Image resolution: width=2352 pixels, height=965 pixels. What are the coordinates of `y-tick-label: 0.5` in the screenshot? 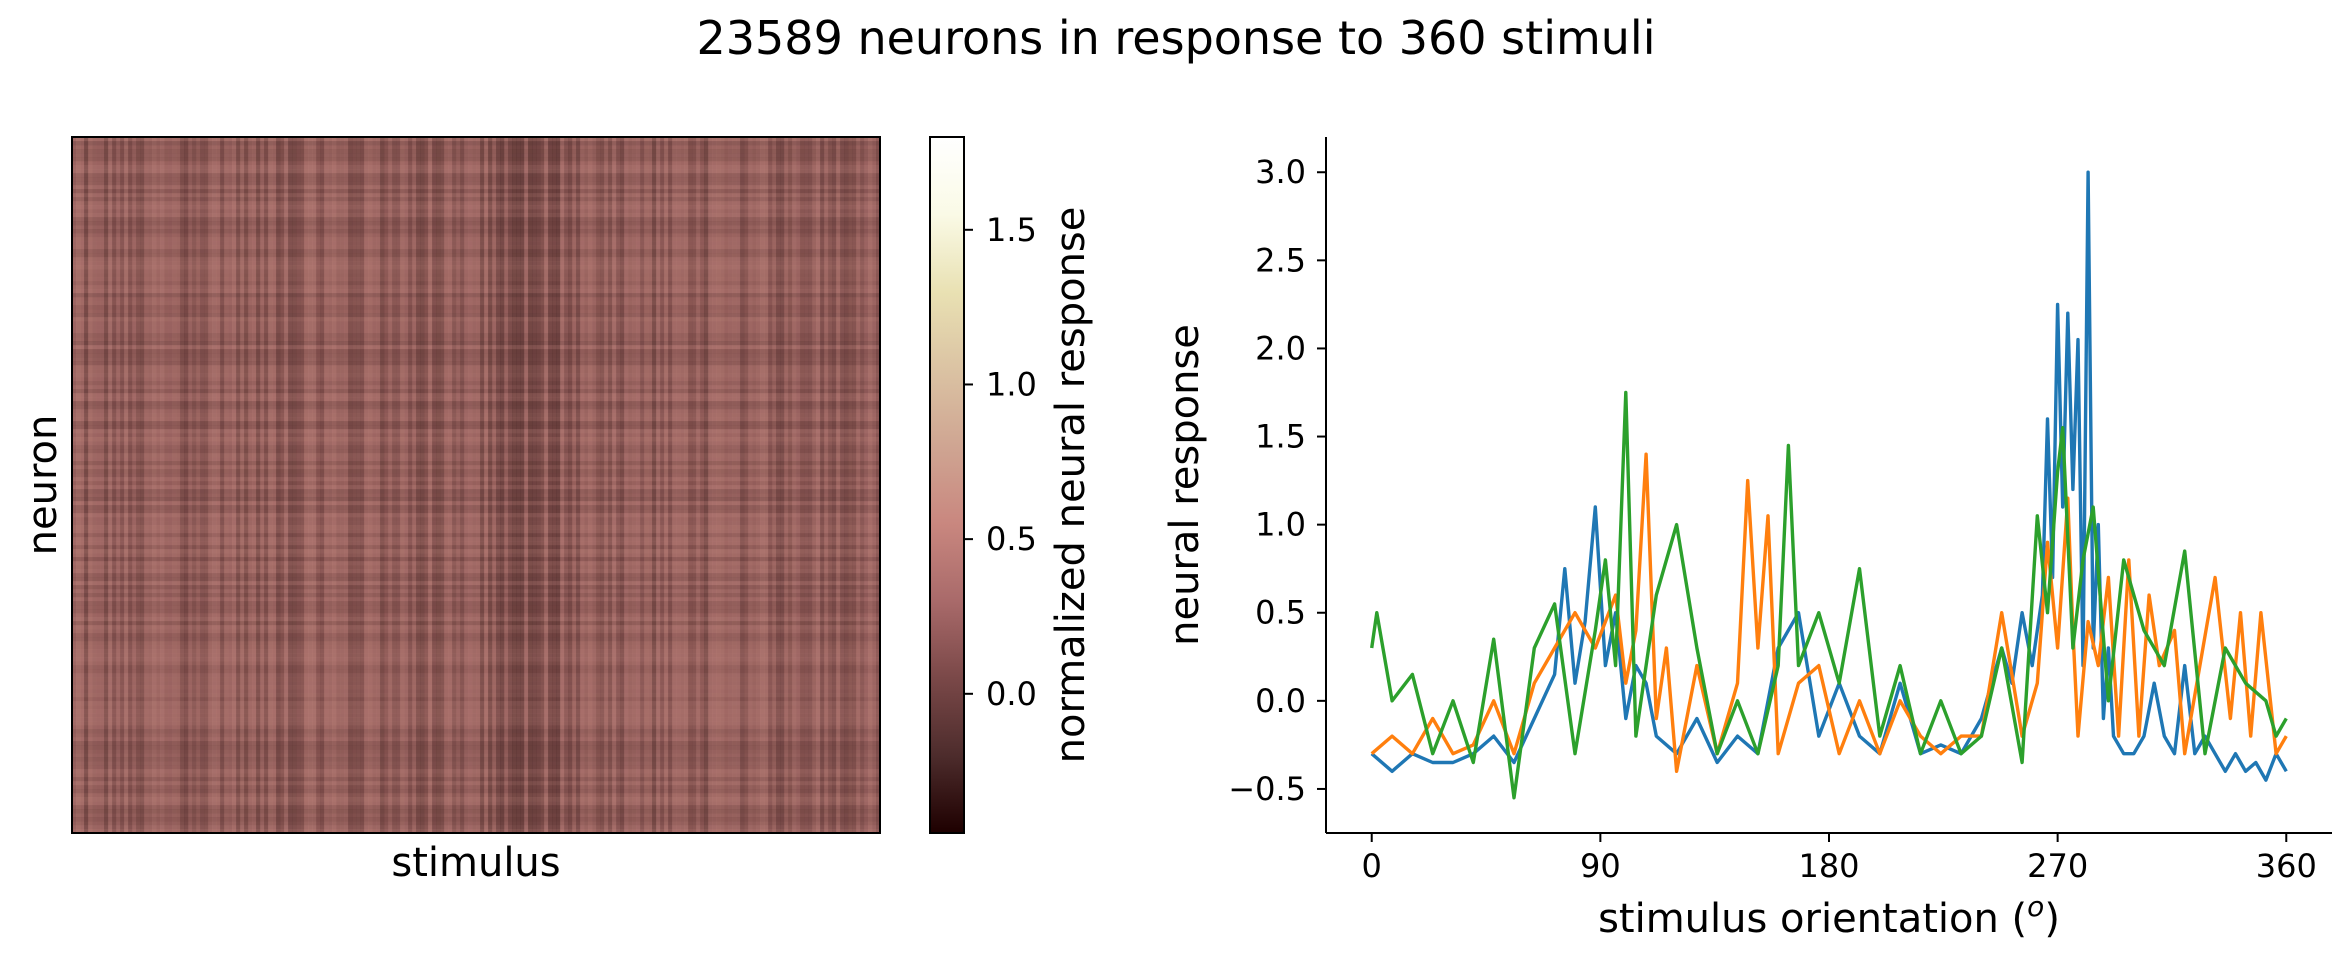 It's located at (1280, 613).